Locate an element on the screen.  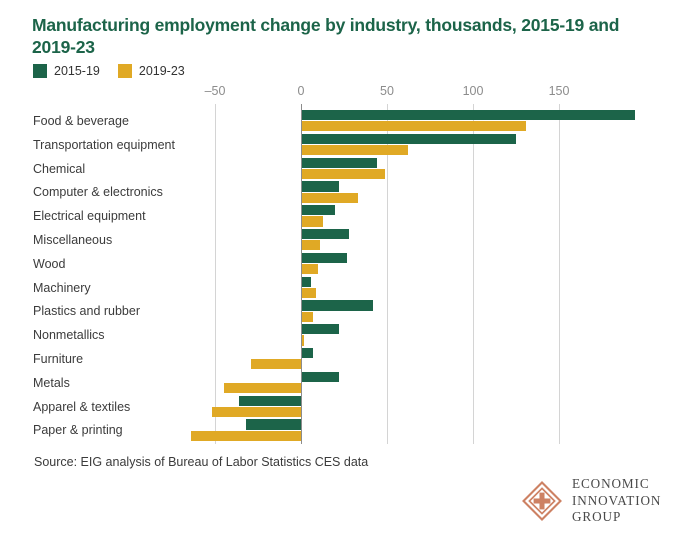
logo-line-2: INNOVATION is located at coordinates (617, 500).